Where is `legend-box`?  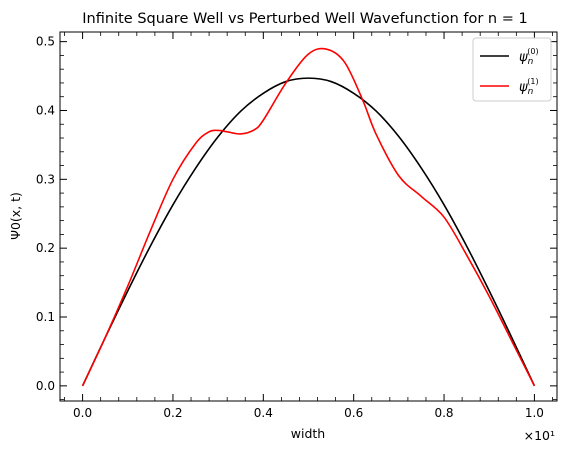 legend-box is located at coordinates (512, 69).